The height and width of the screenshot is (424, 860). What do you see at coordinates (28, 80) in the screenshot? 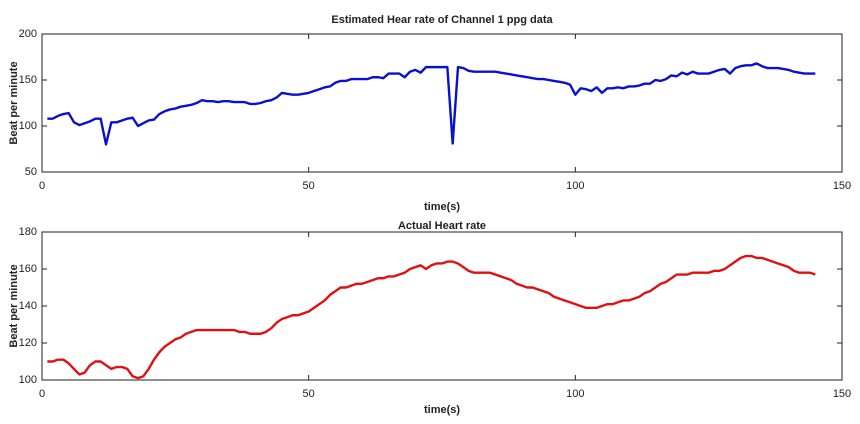
I see `y-tick-label: 150` at bounding box center [28, 80].